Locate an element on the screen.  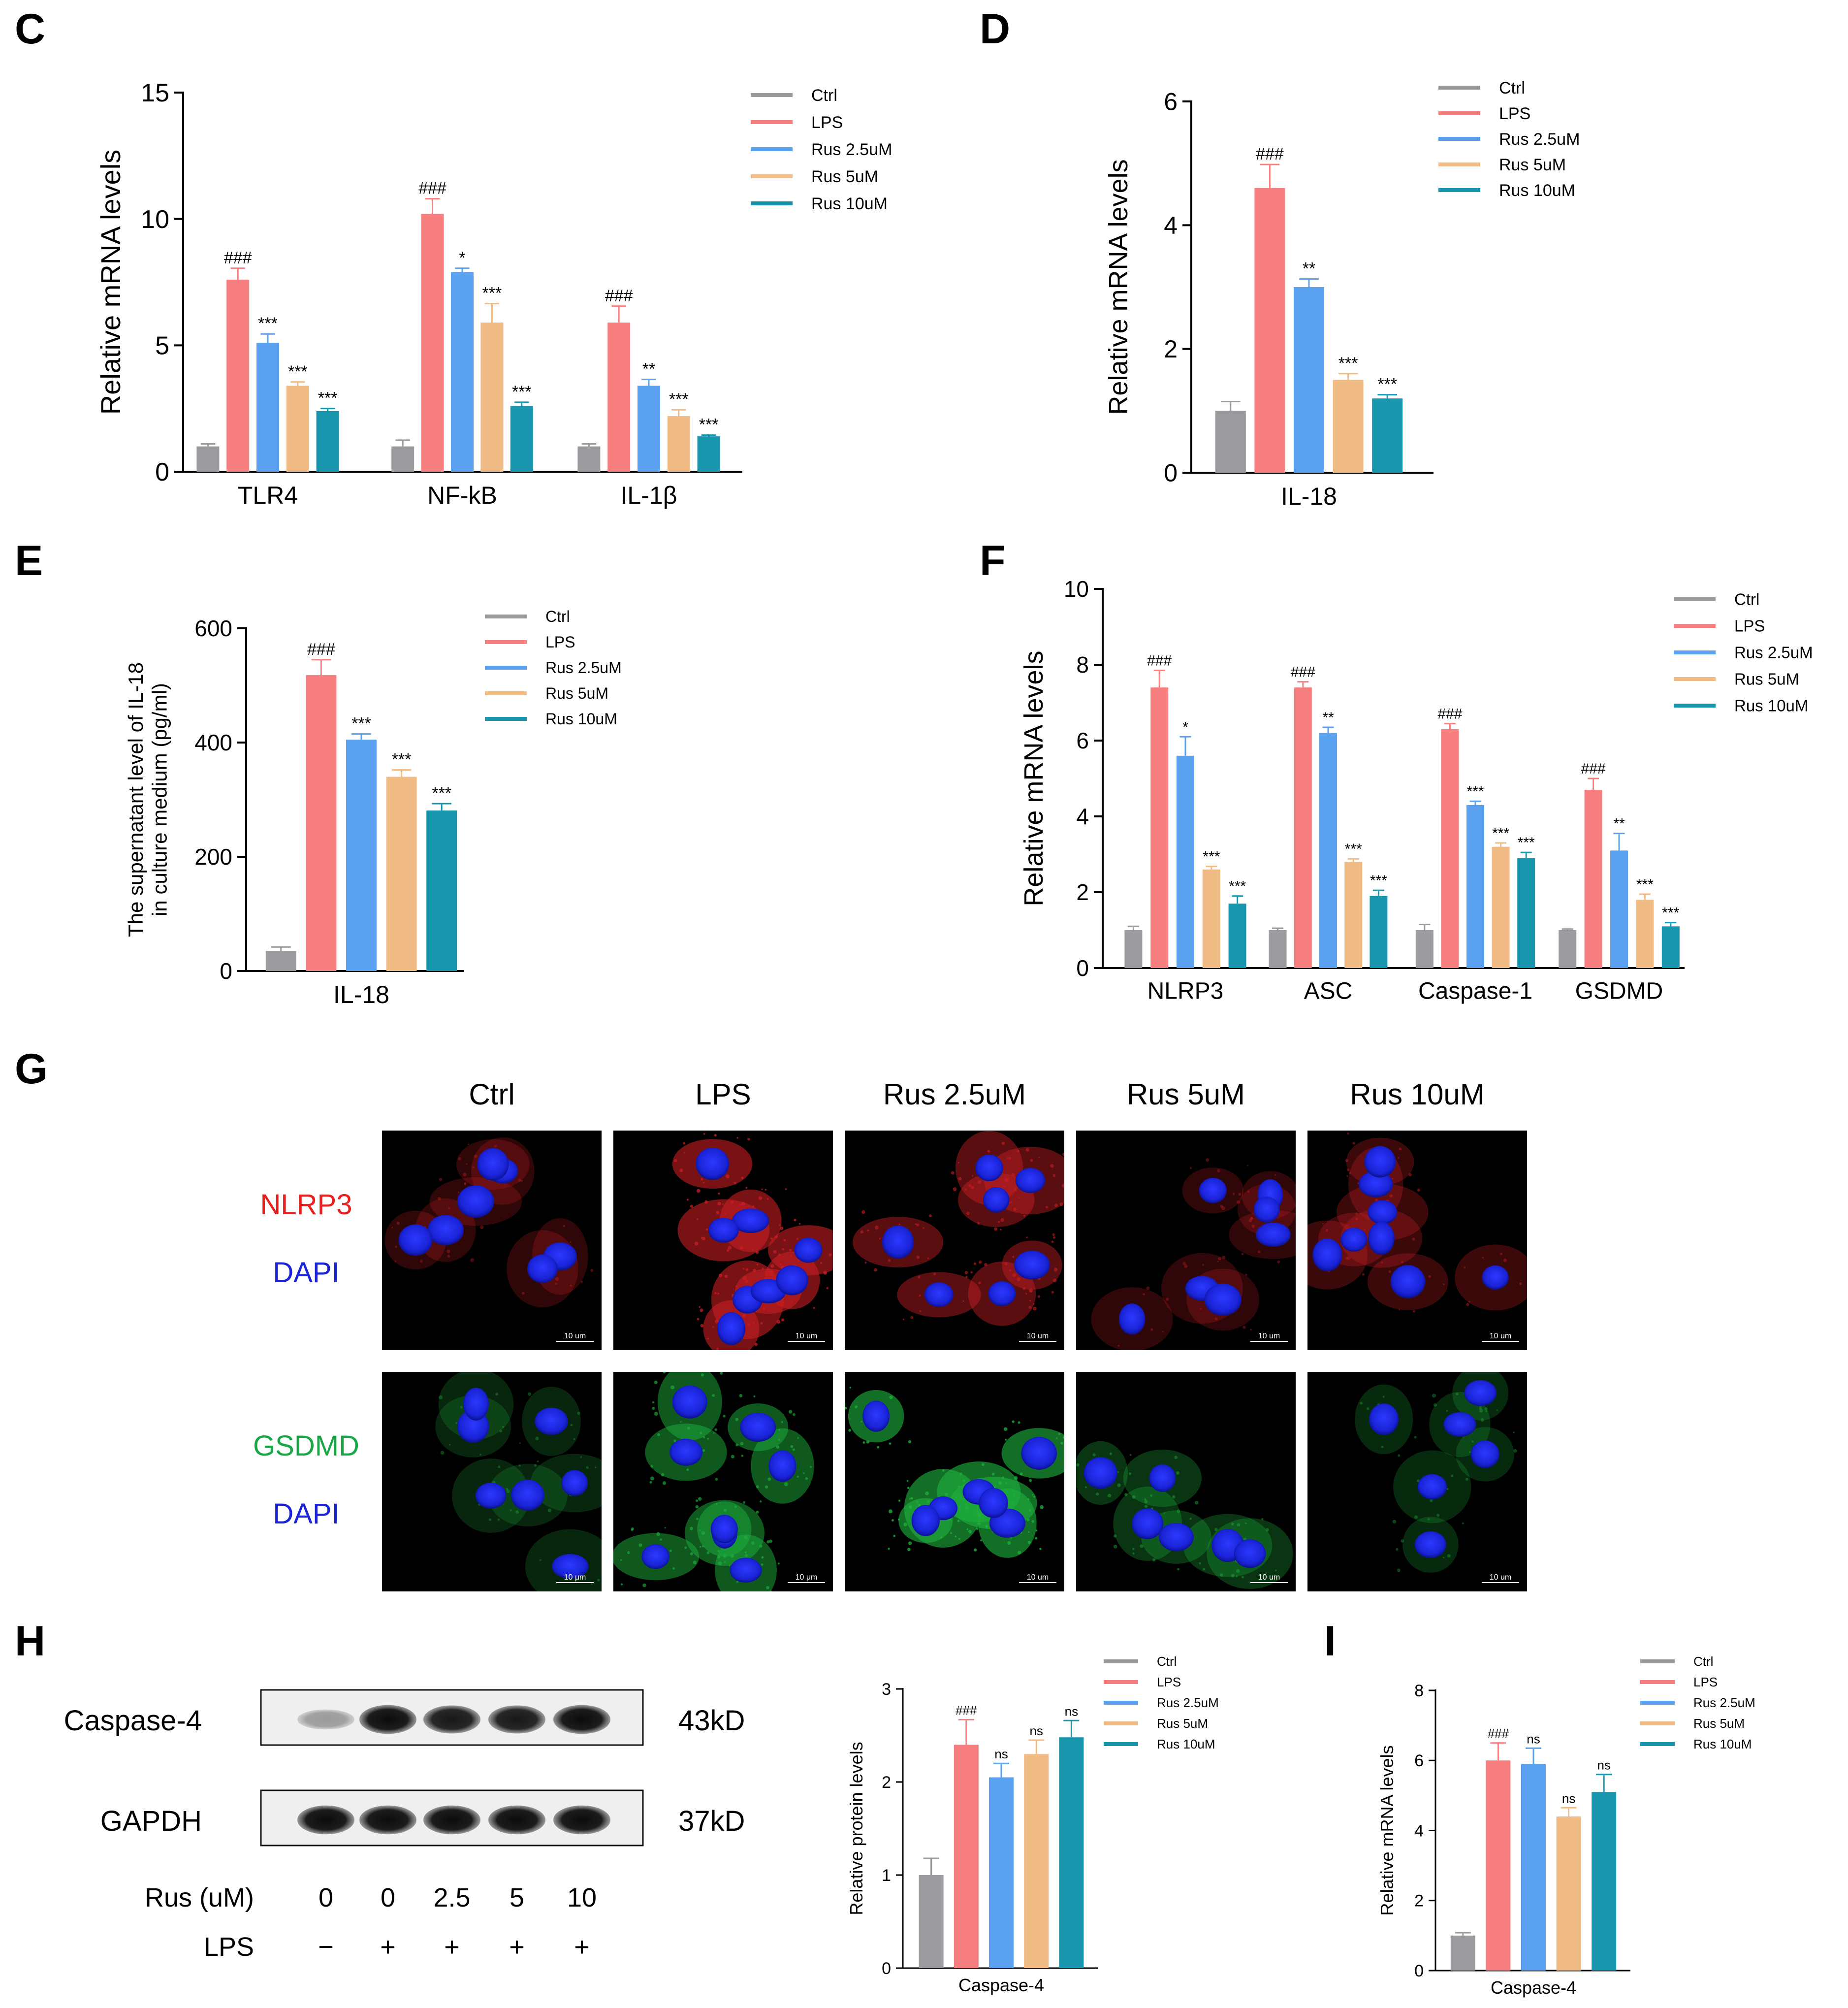
y-tick-label: 8 is located at coordinates (1419, 1691).